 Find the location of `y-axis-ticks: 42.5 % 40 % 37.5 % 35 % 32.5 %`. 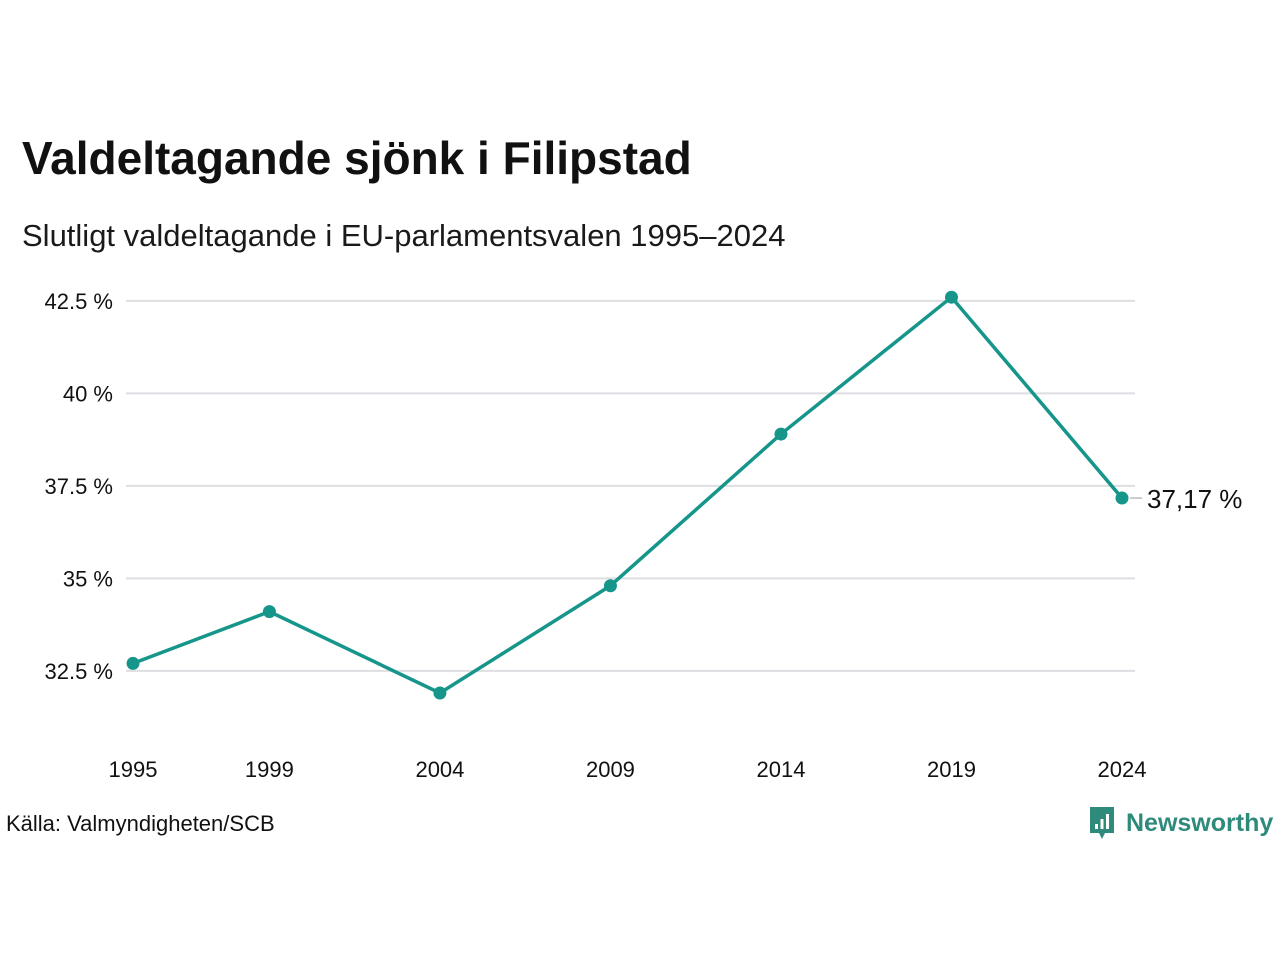

y-axis-ticks: 42.5 % 40 % 37.5 % 35 % 32.5 % is located at coordinates (79, 486).